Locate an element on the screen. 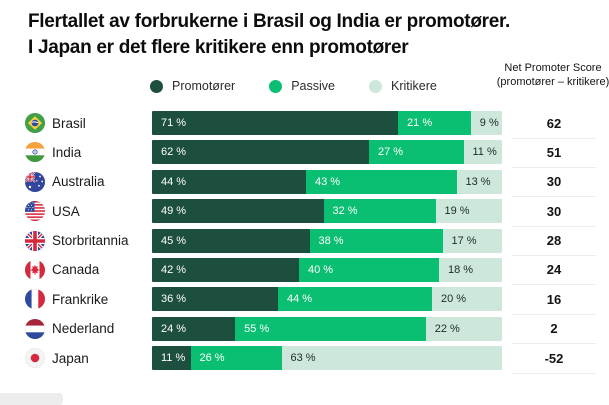  legend-label: Promotører is located at coordinates (204, 86).